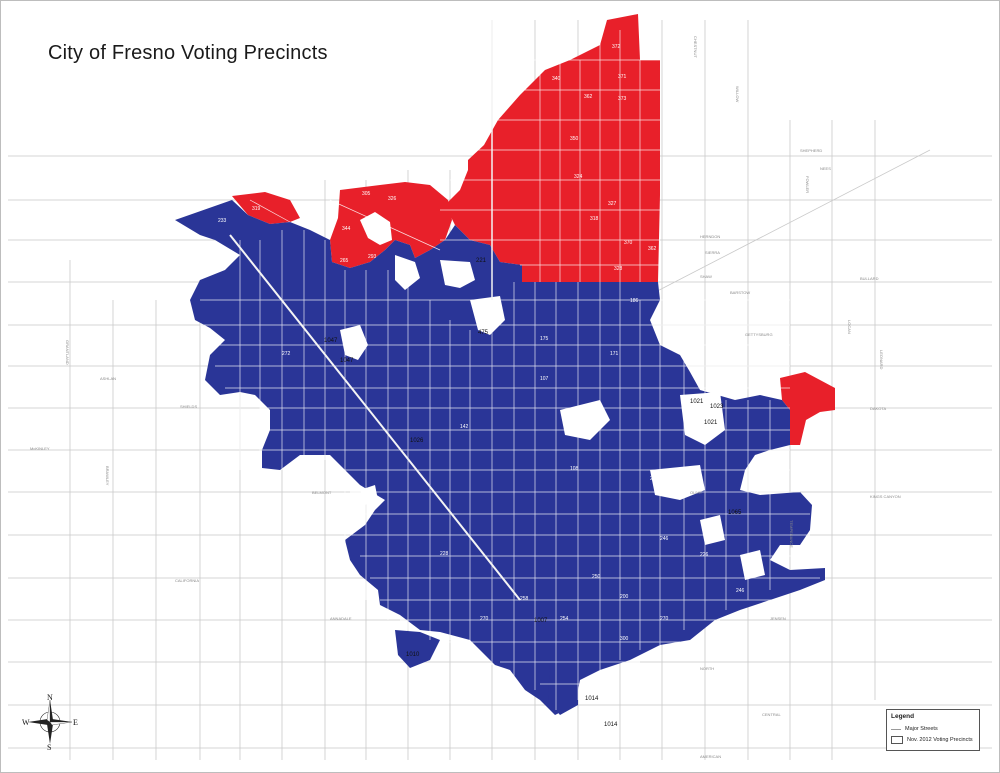 The width and height of the screenshot is (1000, 773). What do you see at coordinates (544, 379) in the screenshot?
I see `precinct-label: 107` at bounding box center [544, 379].